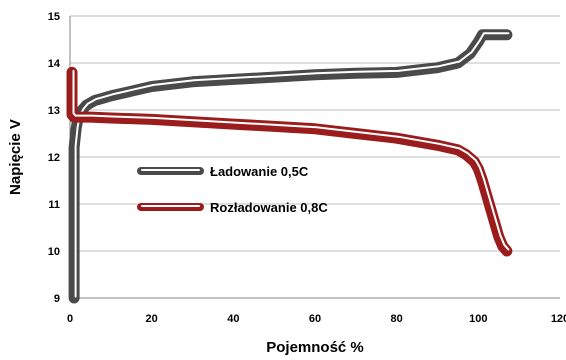  What do you see at coordinates (558, 319) in the screenshot?
I see `x-tick-label: 120` at bounding box center [558, 319].